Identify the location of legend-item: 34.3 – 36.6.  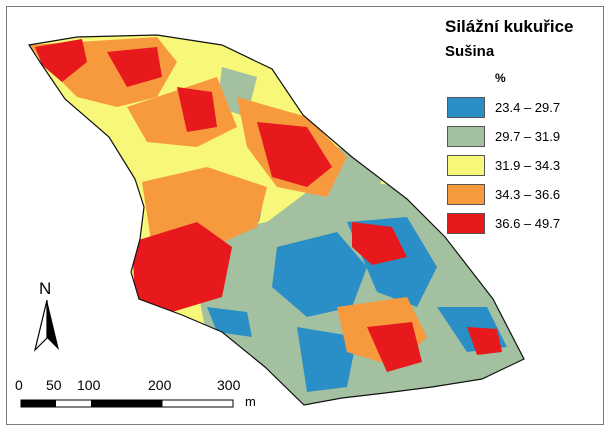
(503, 194).